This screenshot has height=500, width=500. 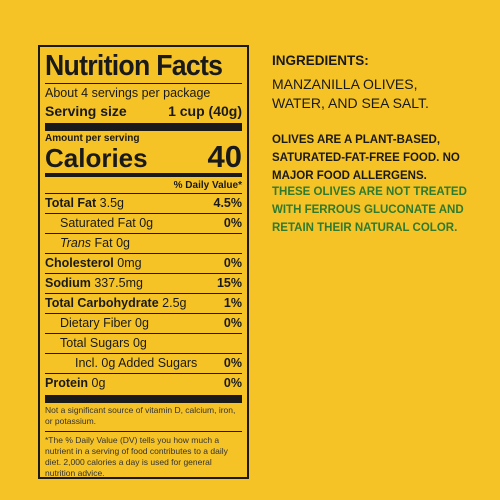 I want to click on nutrient-row: Total Sugars 0g, so click(x=143, y=343).